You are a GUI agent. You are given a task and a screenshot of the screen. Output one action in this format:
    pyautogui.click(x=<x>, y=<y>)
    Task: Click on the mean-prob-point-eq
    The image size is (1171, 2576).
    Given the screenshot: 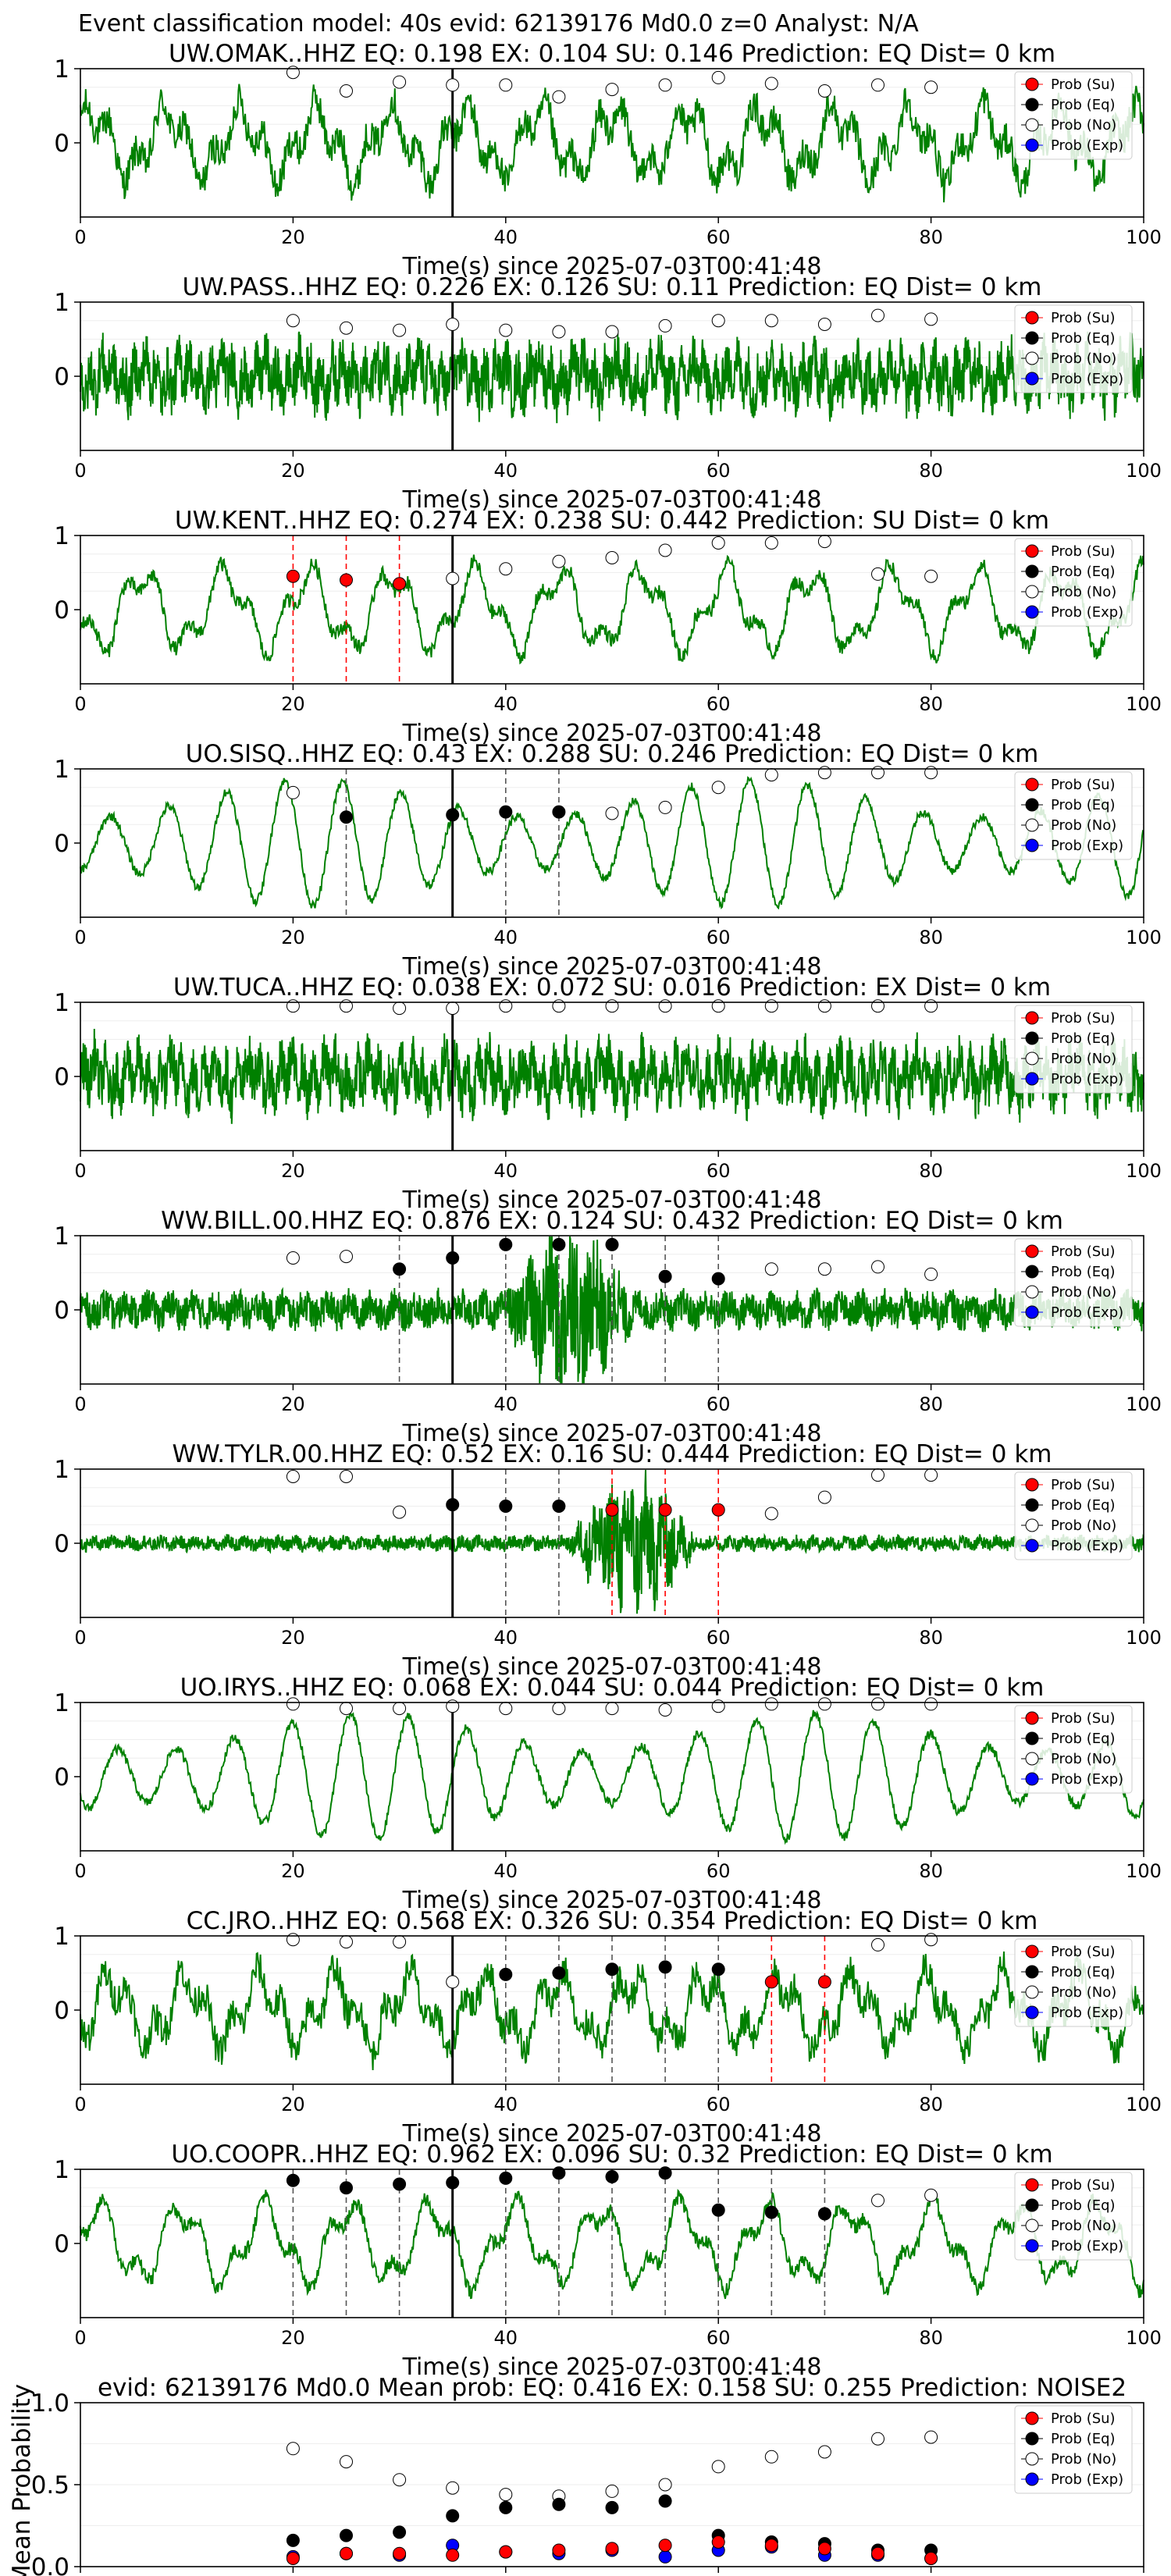 What is the action you would take?
    pyautogui.click(x=453, y=2516)
    